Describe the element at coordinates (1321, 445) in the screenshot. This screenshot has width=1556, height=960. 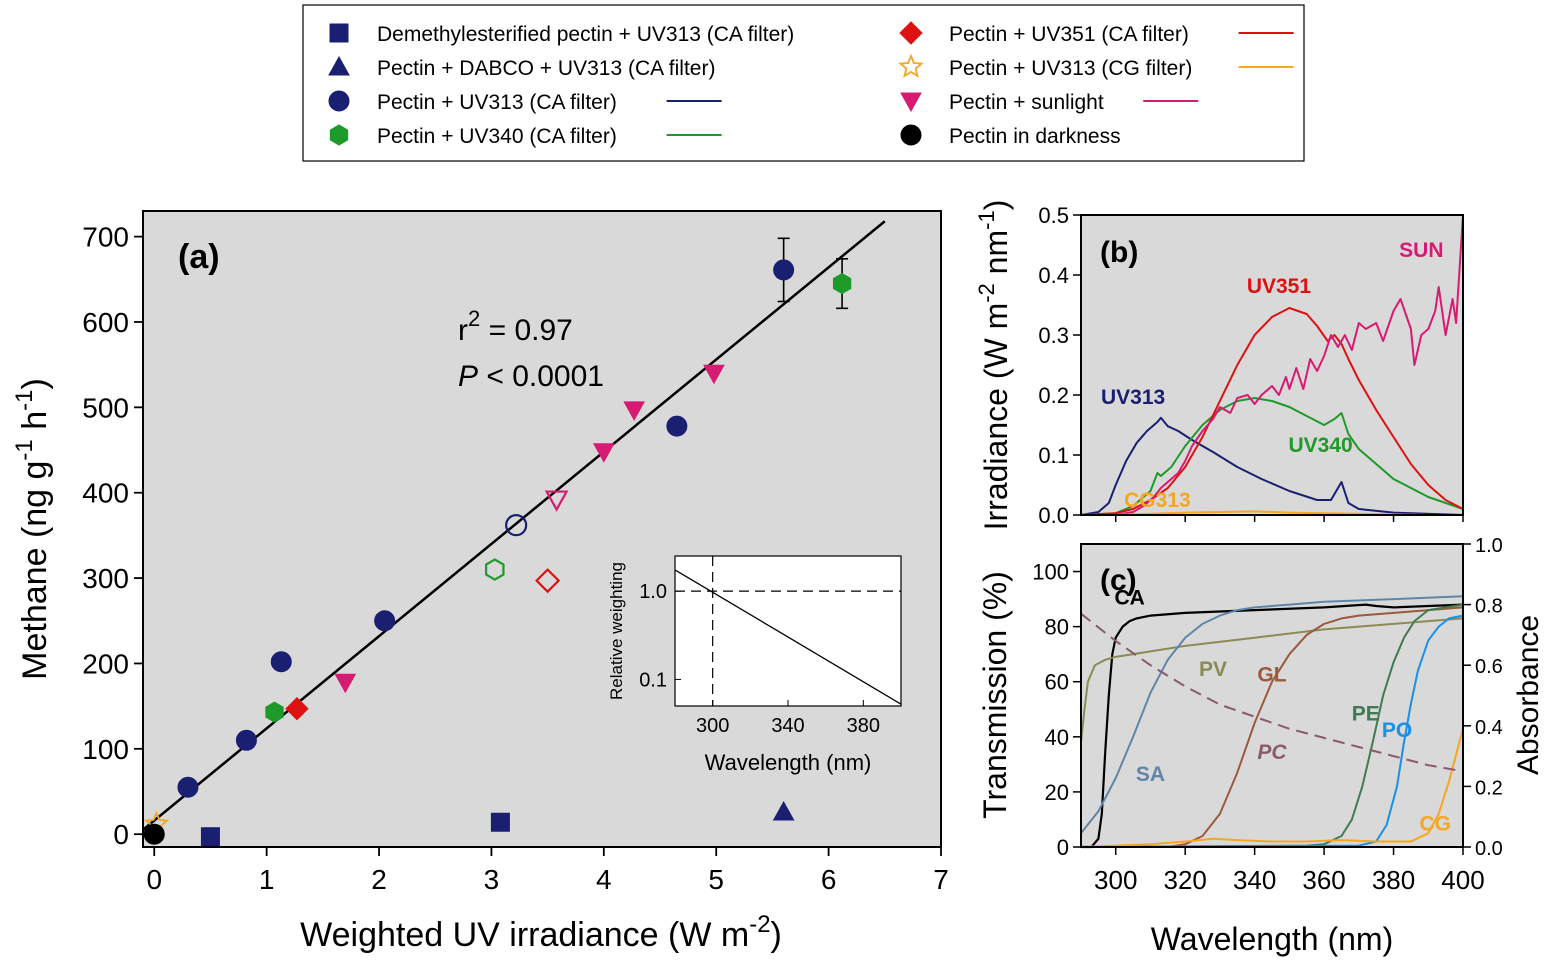
I see `spectrum-label-uv340: UV340` at that location.